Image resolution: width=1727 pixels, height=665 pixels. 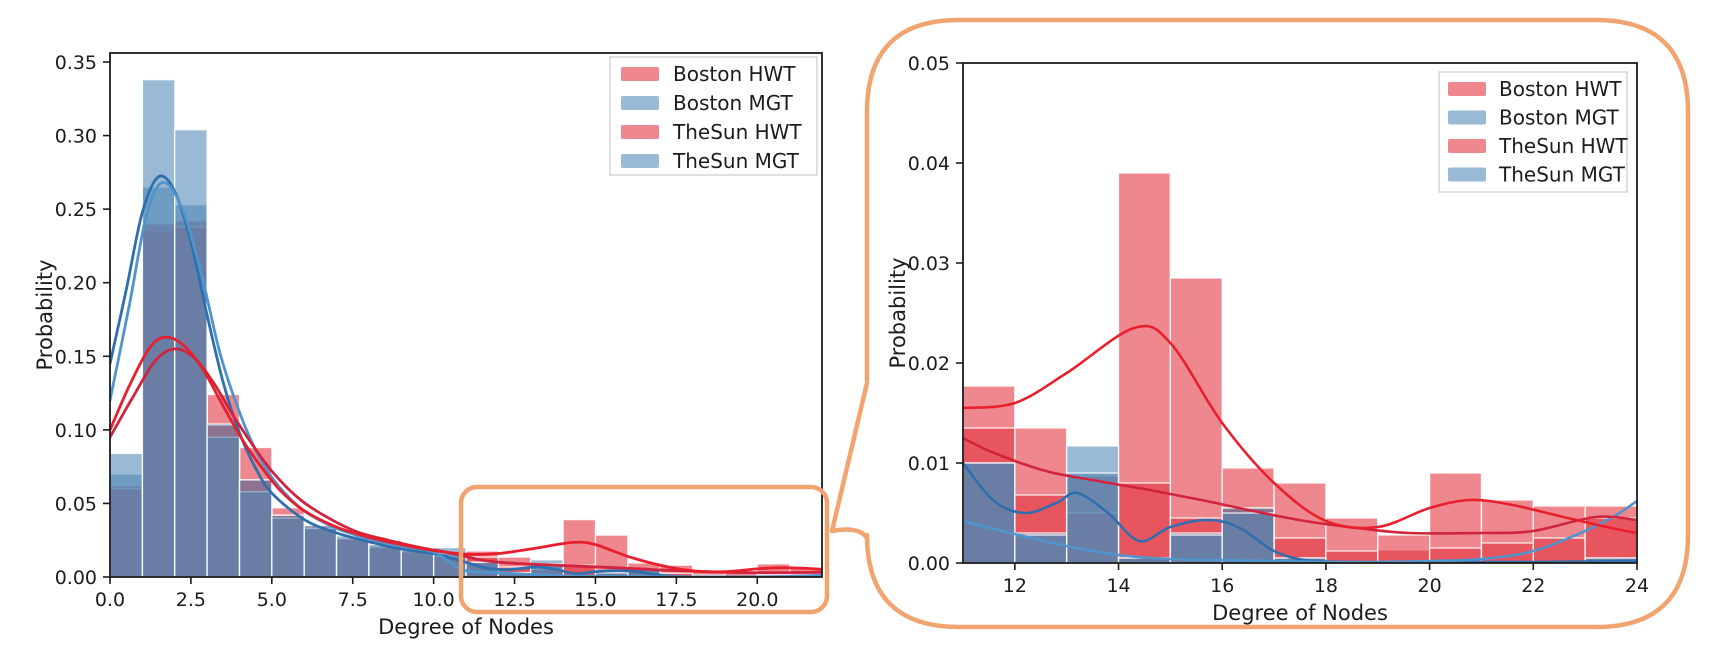 What do you see at coordinates (110, 600) in the screenshot?
I see `left-chart-x-tick-label: 0.0` at bounding box center [110, 600].